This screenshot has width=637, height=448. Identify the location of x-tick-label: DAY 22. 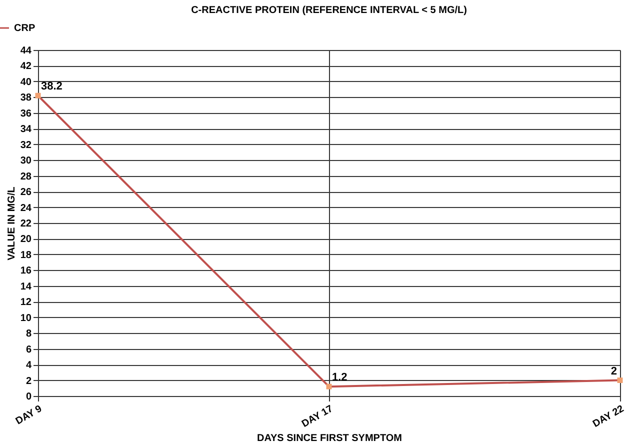
(608, 416).